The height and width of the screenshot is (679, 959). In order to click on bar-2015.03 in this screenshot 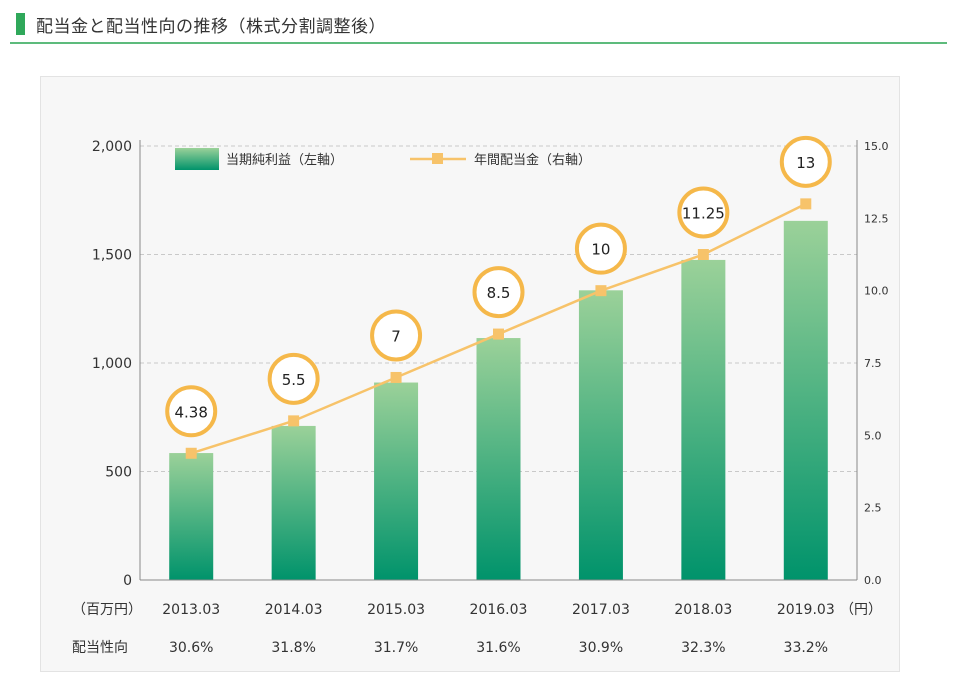, I will do `click(396, 481)`.